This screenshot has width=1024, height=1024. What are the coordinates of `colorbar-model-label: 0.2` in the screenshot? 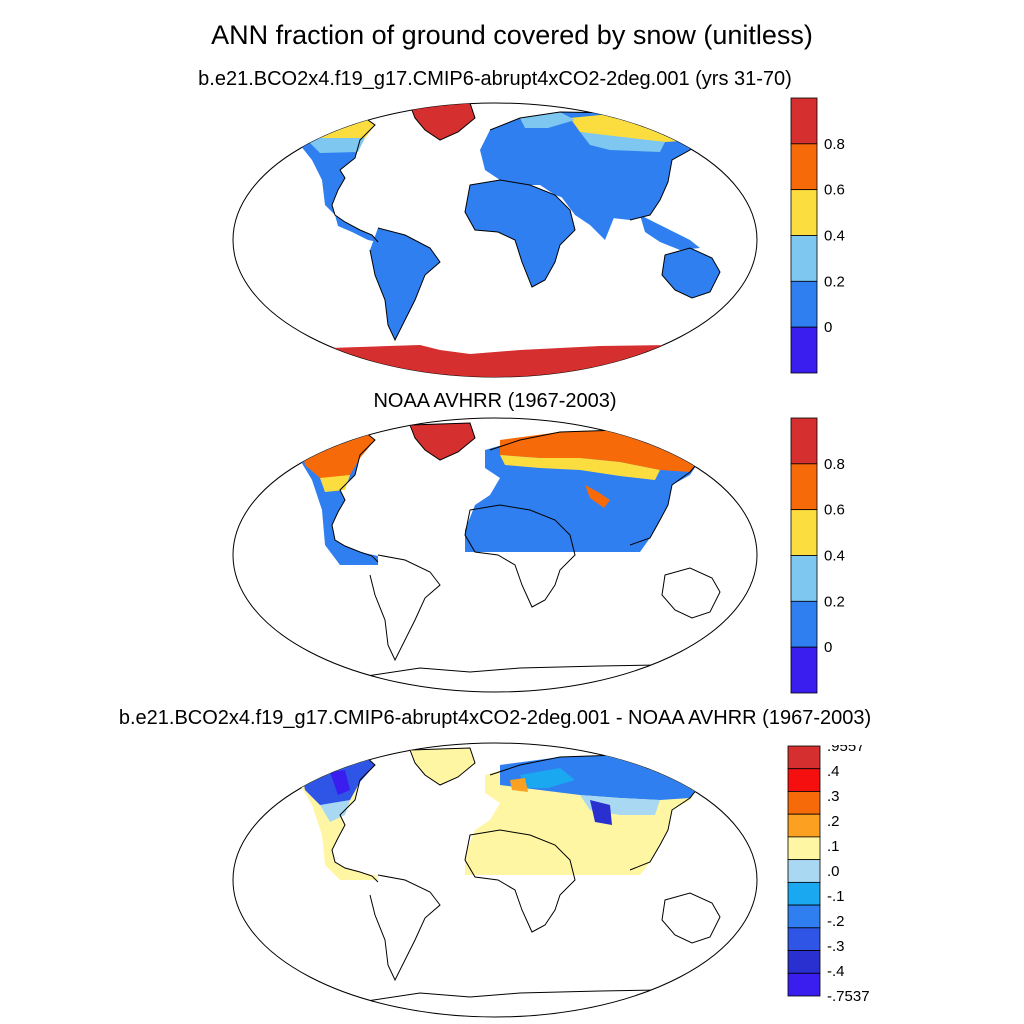 It's located at (834, 281).